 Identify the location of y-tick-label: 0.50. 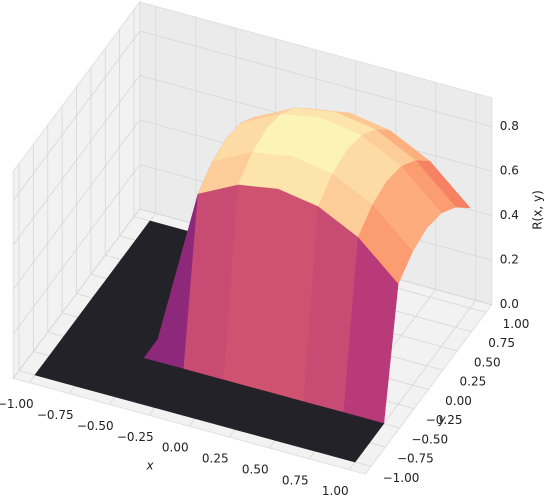
(487, 362).